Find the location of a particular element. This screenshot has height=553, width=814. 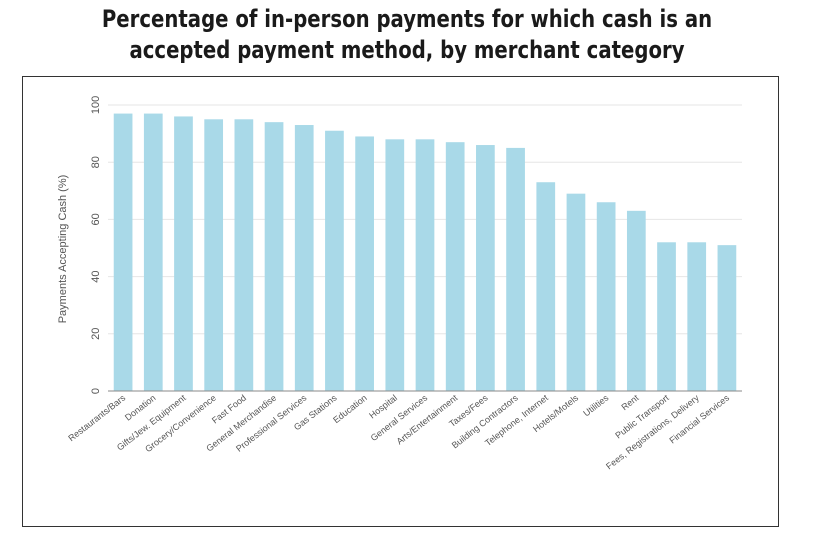

y-tick-label: 80 is located at coordinates (96, 162).